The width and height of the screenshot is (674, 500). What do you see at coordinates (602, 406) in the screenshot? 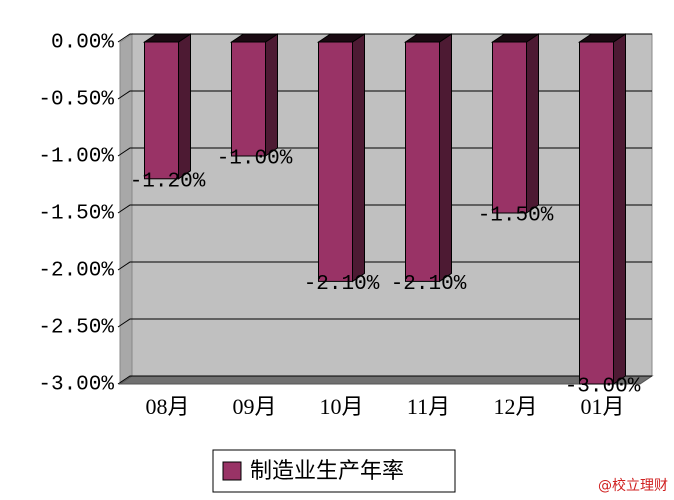
I see `x-tick-label: 01月` at bounding box center [602, 406].